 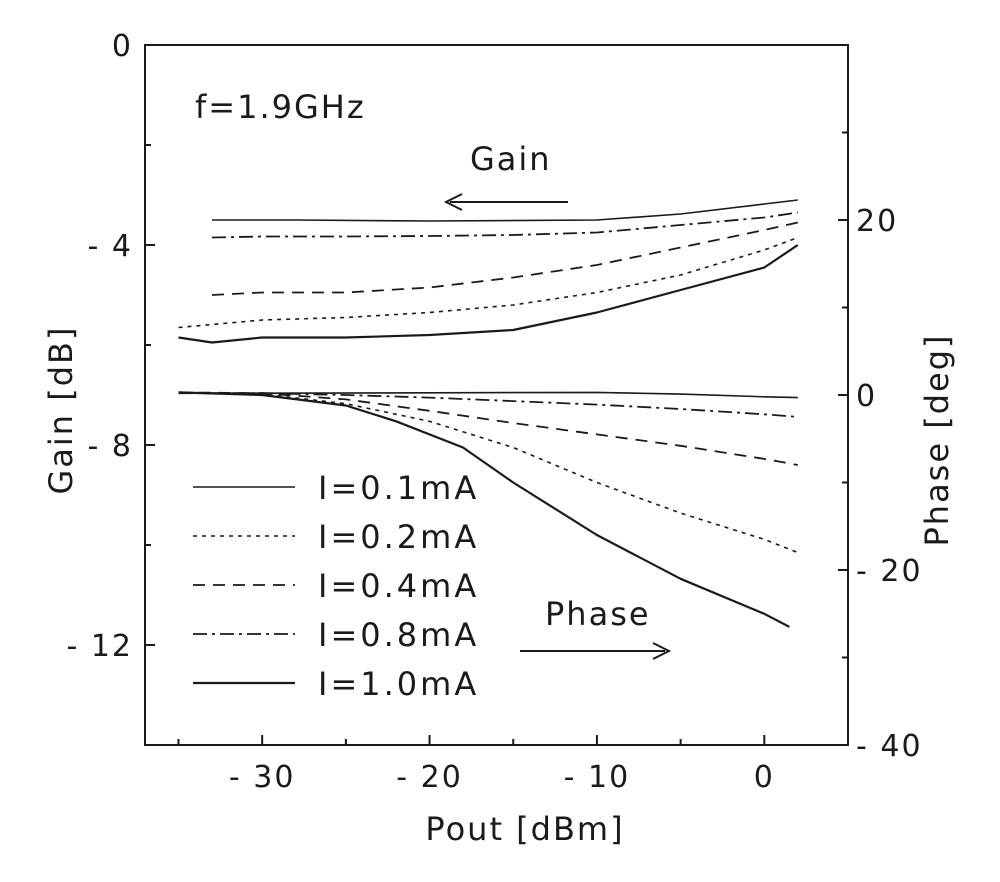 What do you see at coordinates (398, 488) in the screenshot?
I see `legend-label: I=0.1mA` at bounding box center [398, 488].